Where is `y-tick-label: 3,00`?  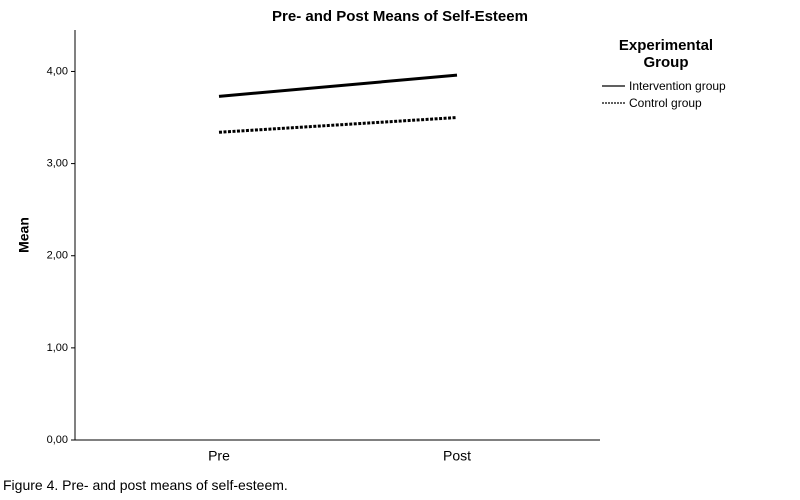
y-tick-label: 3,00 is located at coordinates (57, 164).